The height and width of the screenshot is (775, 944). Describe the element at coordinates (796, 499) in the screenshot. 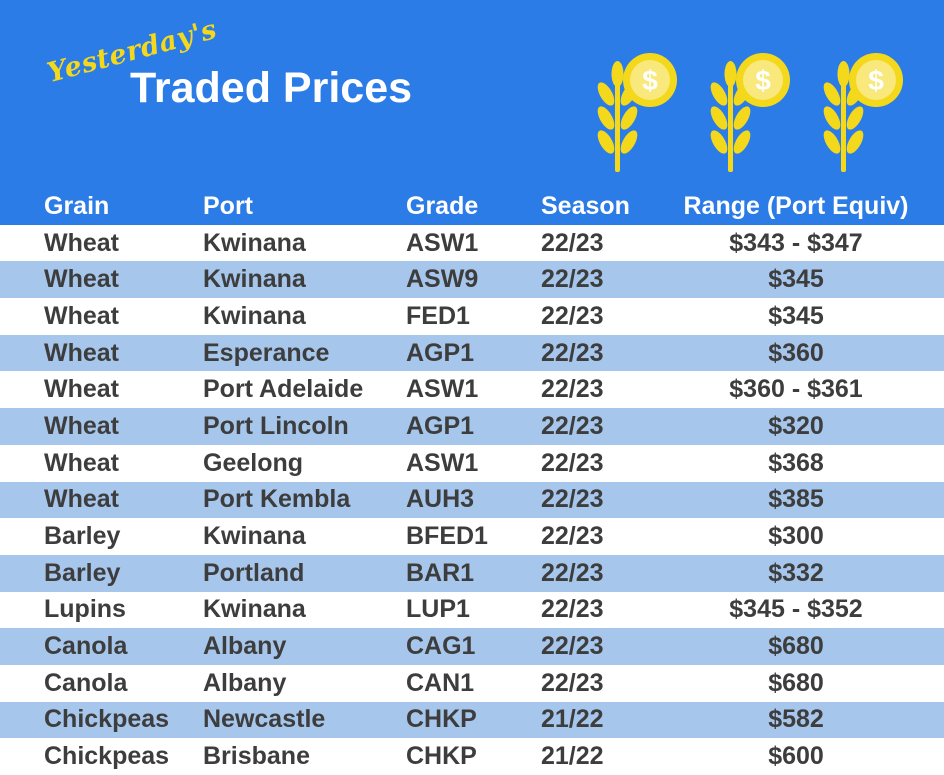

I see `cell-range: $385` at that location.